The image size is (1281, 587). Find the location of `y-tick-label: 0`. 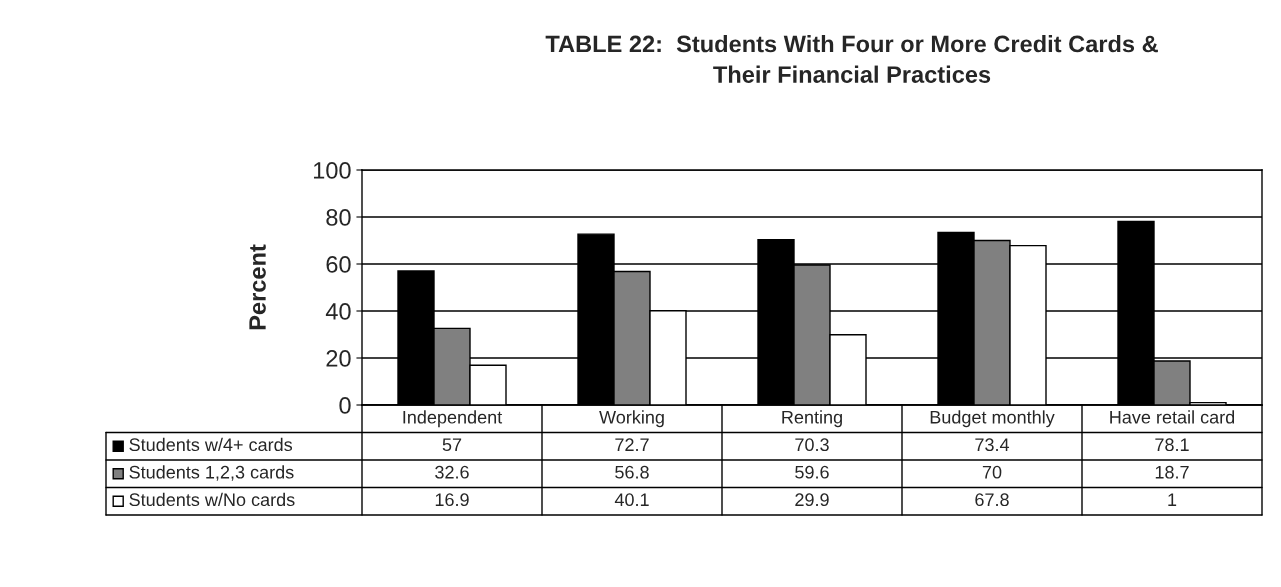

y-tick-label: 0 is located at coordinates (345, 405).